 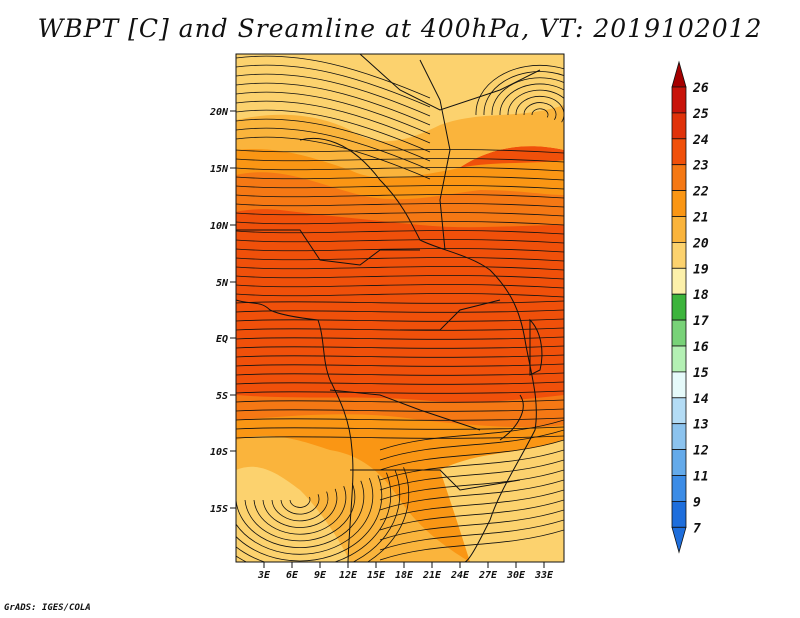 I want to click on grads-credit: GrADS: IGES/COLA, so click(x=47, y=608).